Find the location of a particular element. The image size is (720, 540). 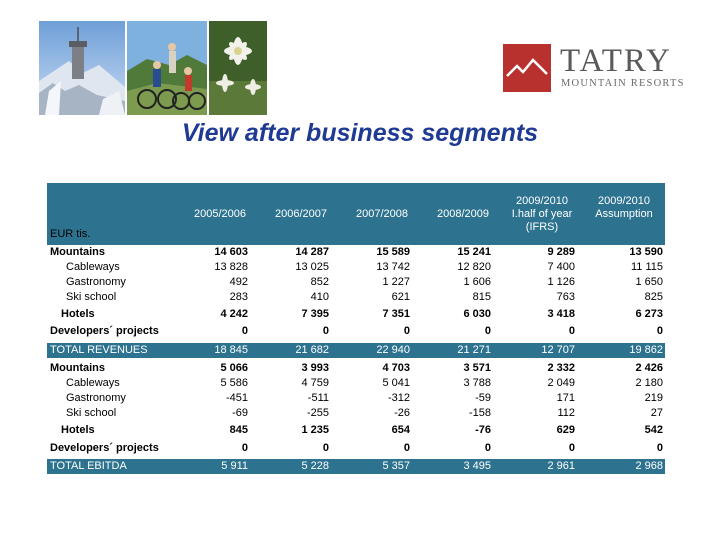

row-label: Cableways is located at coordinates (93, 383).